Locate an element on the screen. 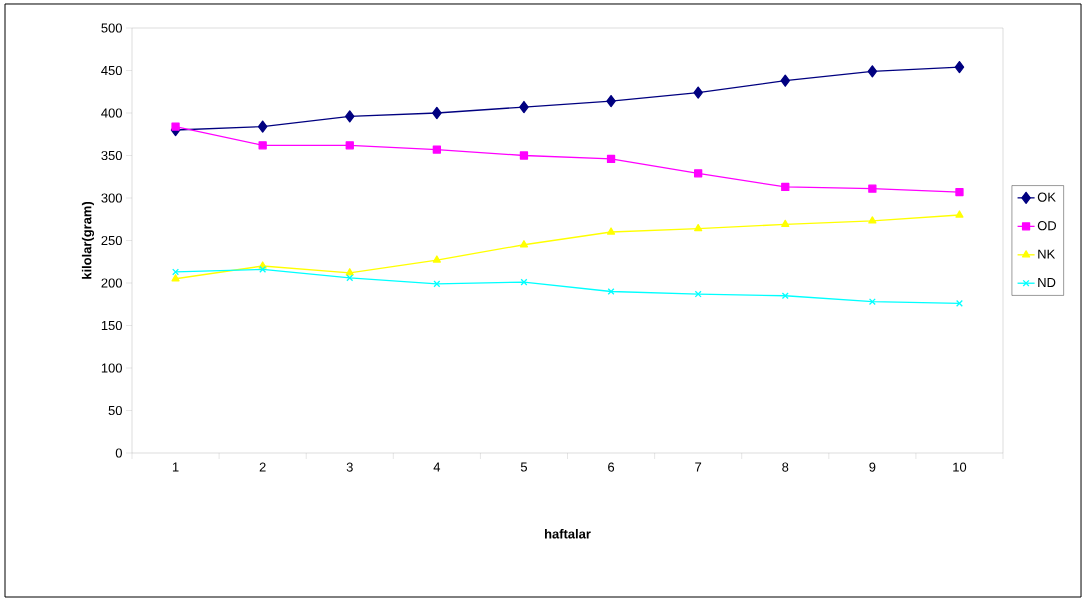 The width and height of the screenshot is (1087, 601). x-tick-label: 10 is located at coordinates (960, 467).